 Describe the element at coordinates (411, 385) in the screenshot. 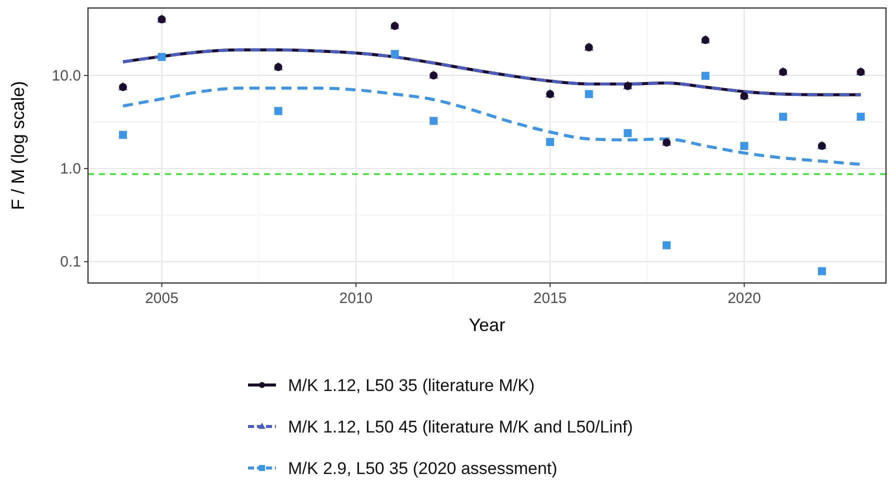

I see `legend-label: M/K 1.12, L50 35 (literature M/K)` at that location.